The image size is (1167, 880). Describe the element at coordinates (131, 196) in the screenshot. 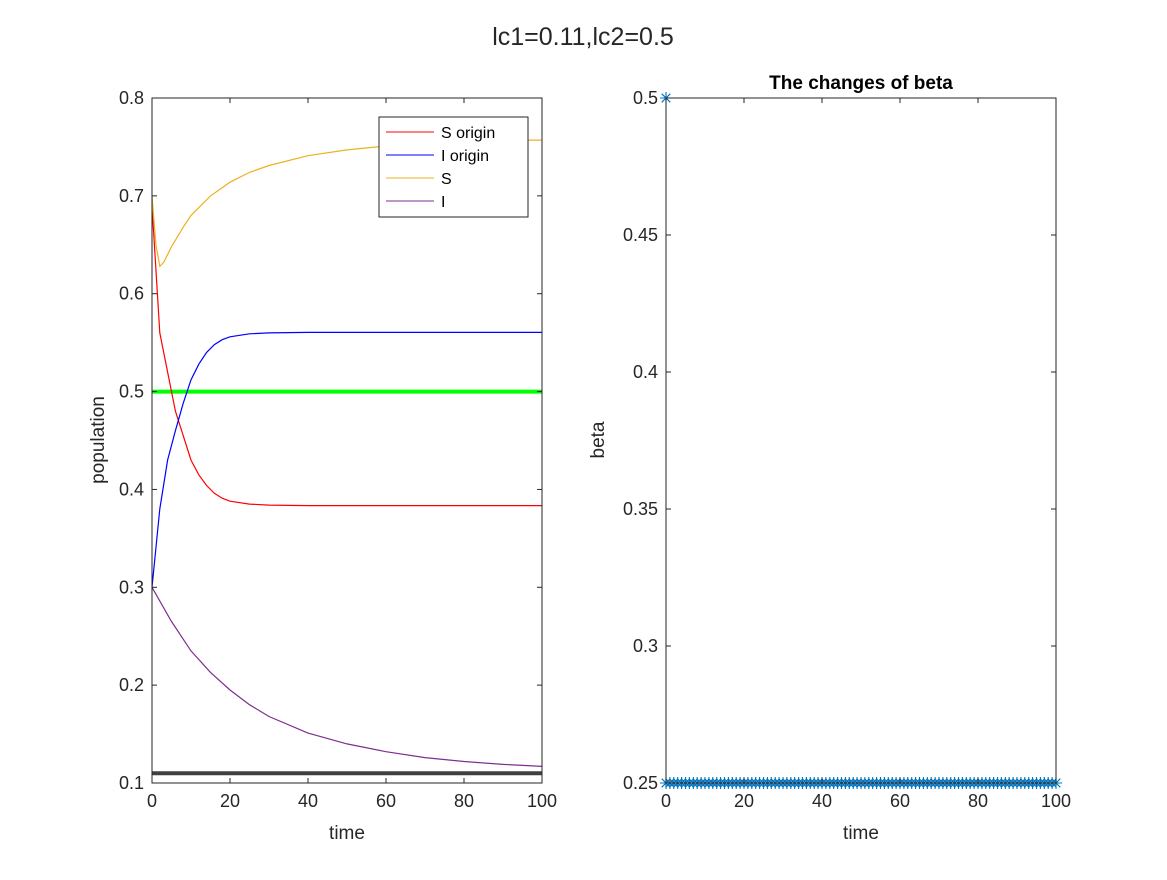

I see `population-ytick-label: 0.7` at that location.